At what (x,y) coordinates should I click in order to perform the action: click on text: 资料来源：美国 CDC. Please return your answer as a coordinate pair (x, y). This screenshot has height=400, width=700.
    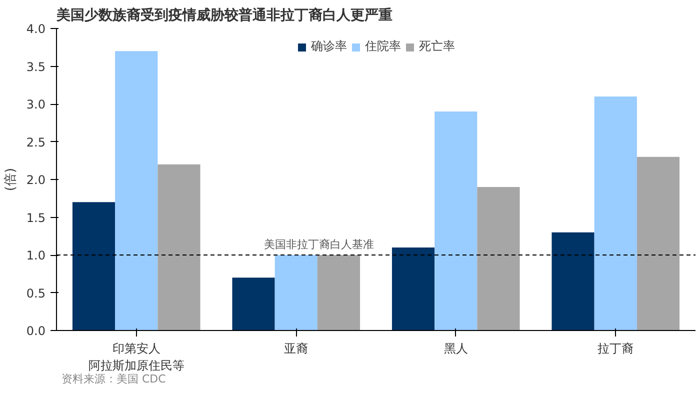
    Looking at the image, I should click on (114, 379).